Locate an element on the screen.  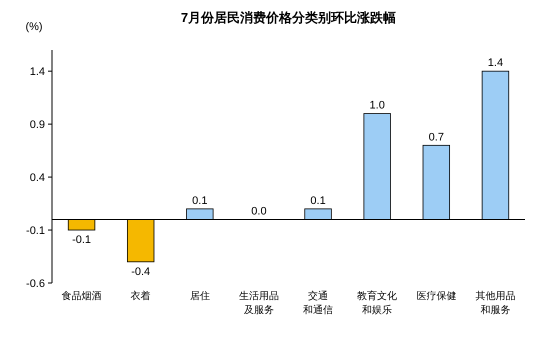
data-label: 0.7 is located at coordinates (436, 137).